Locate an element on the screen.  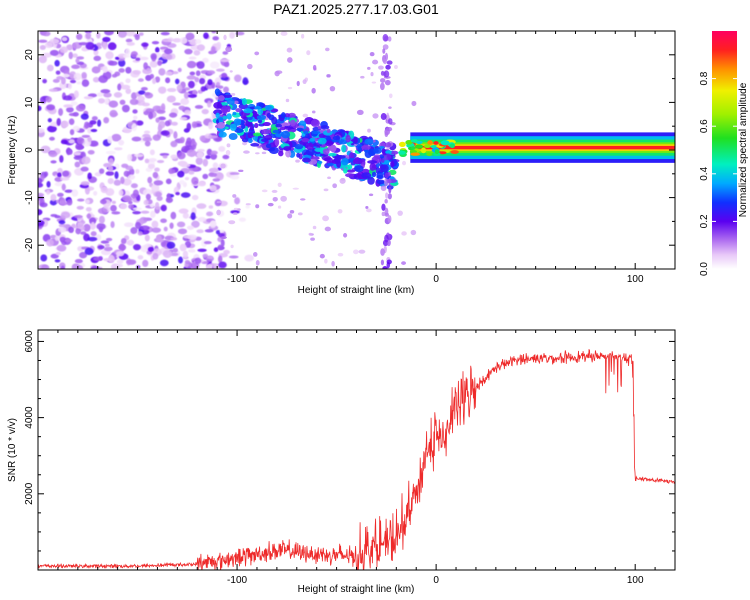
y-tick-label: 10 is located at coordinates (29, 102).